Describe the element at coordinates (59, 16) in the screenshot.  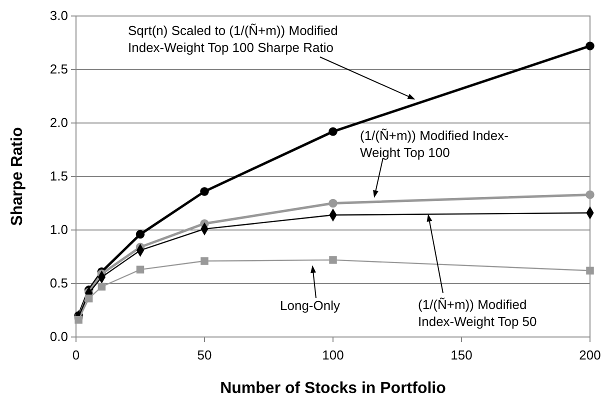
I see `y-tick-label: 3.0` at that location.